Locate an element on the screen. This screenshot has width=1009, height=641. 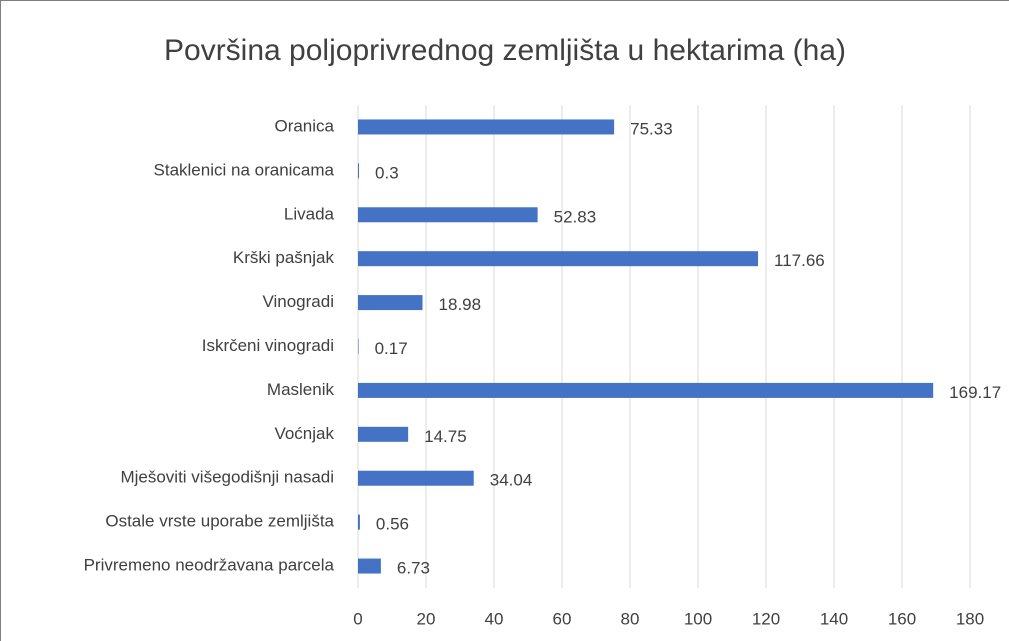
data-label: 0.56 is located at coordinates (392, 524).